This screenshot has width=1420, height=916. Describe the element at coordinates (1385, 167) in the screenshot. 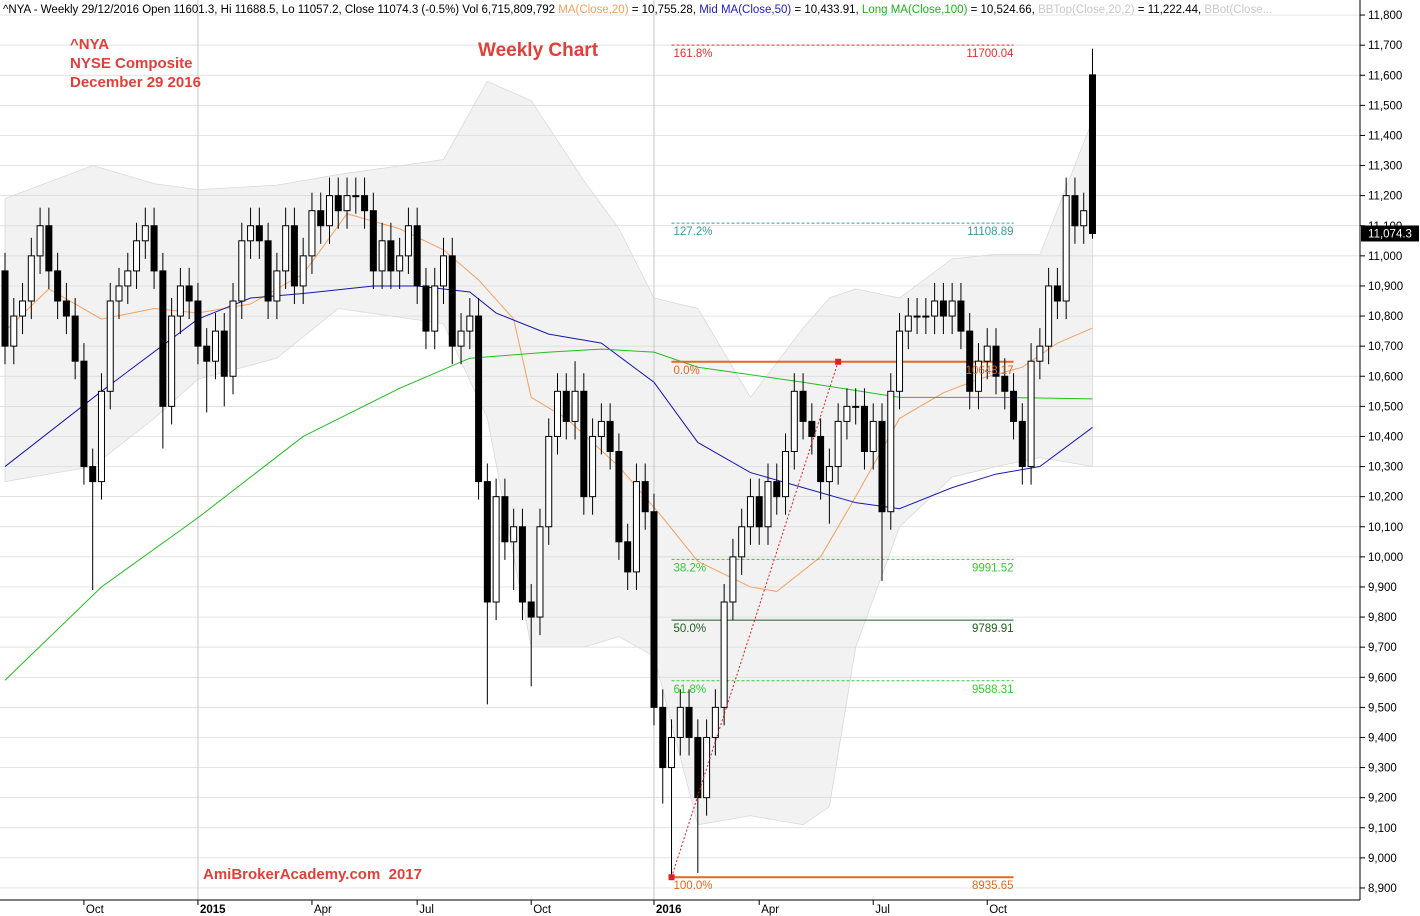

I see `y-tick-label: 11,300` at that location.